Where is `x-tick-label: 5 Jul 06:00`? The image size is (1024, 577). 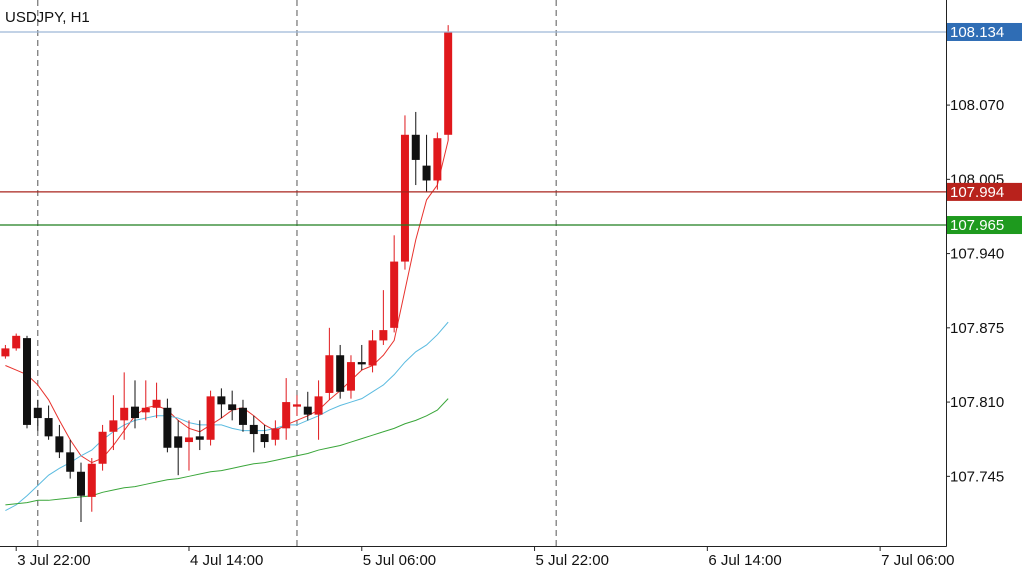 x-tick-label: 5 Jul 06:00 is located at coordinates (399, 560).